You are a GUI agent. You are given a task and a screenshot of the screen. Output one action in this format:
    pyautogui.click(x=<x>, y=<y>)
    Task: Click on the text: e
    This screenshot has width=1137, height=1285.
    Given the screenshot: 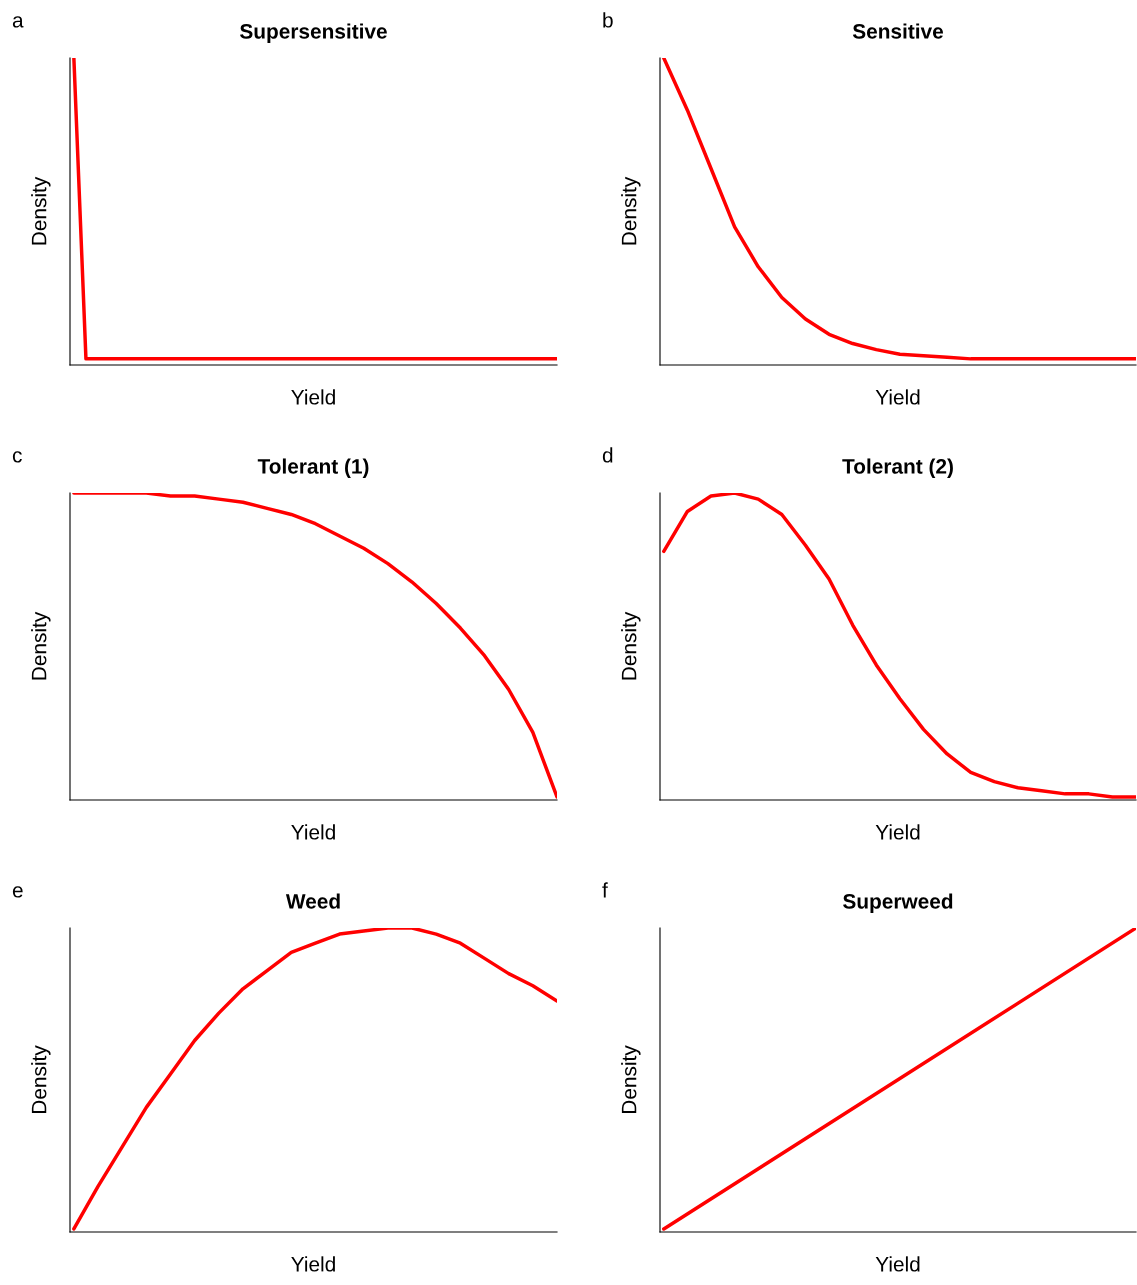 What is the action you would take?
    pyautogui.click(x=17, y=892)
    